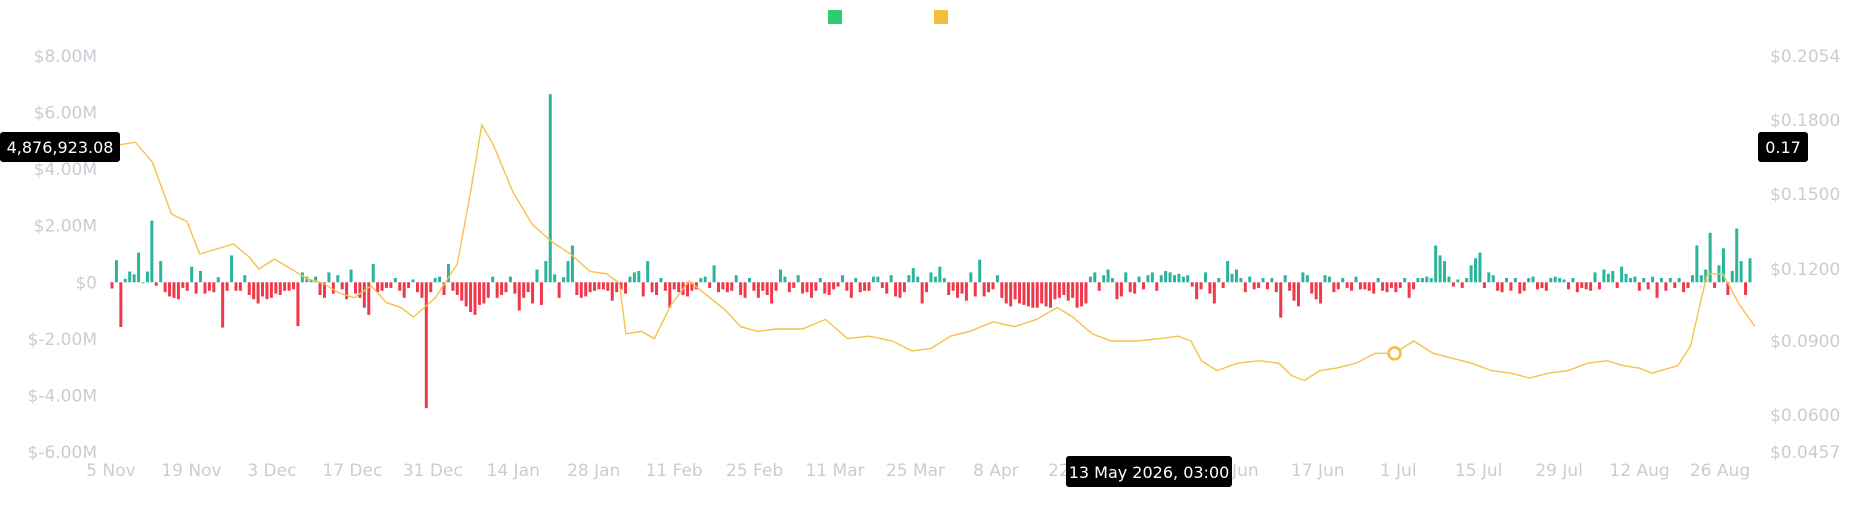 This screenshot has height=525, width=1852. Describe the element at coordinates (433, 471) in the screenshot. I see `x-tick: 31 Dec` at that location.